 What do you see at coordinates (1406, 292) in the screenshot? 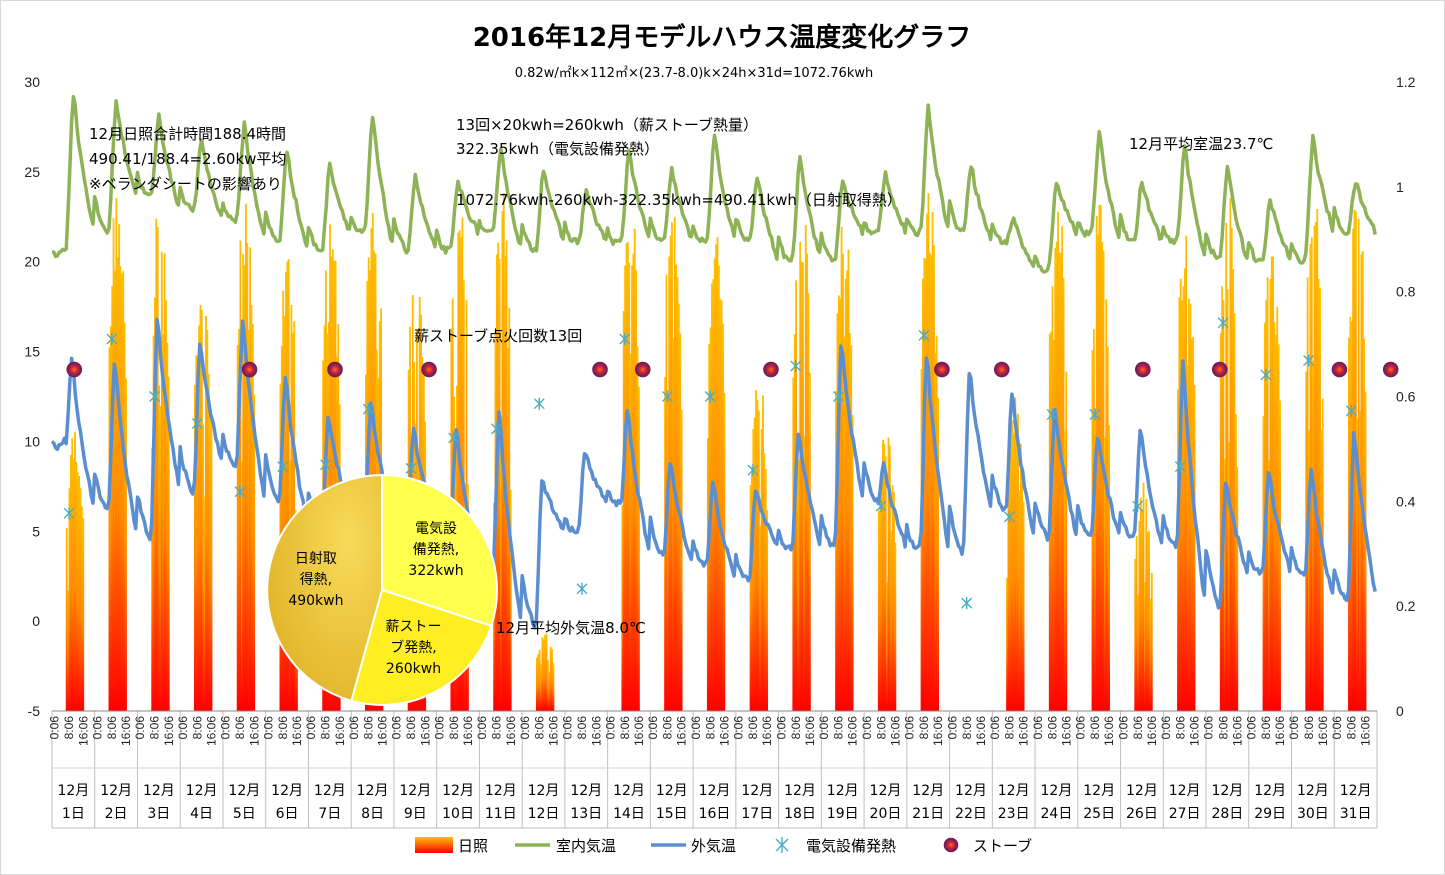
I see `y-right-tick-label: 0.8` at bounding box center [1406, 292].